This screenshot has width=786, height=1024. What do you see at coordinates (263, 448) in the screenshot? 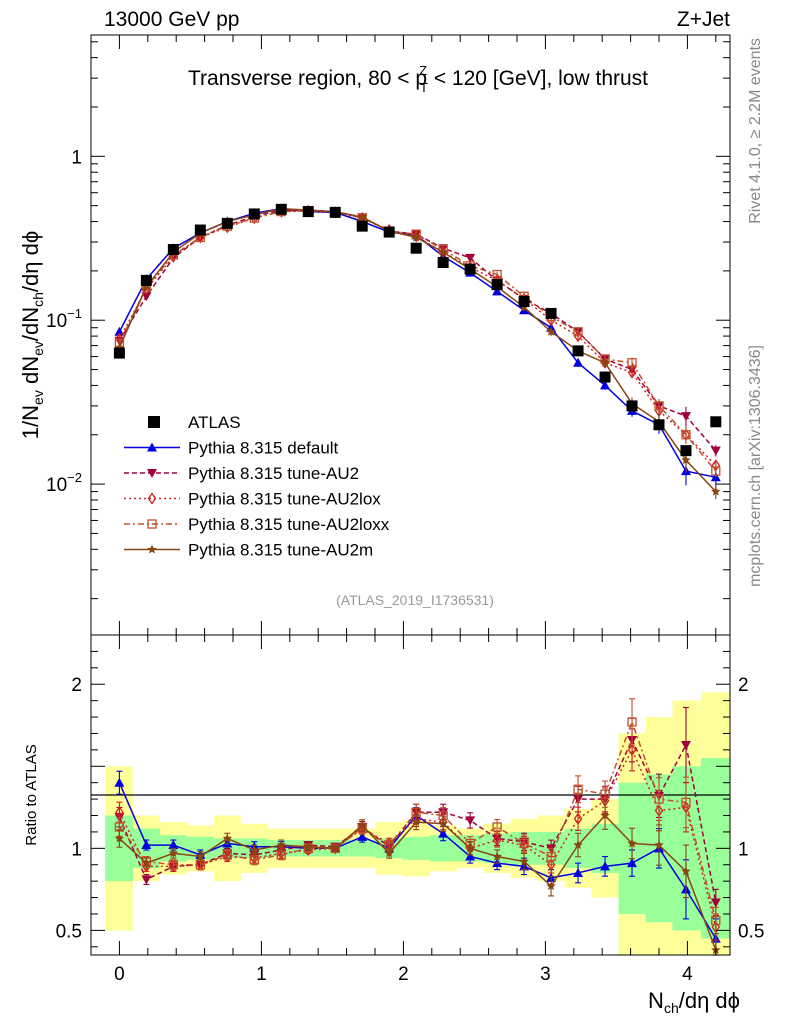
I see `legend-label: Pythia 8.315 default` at bounding box center [263, 448].